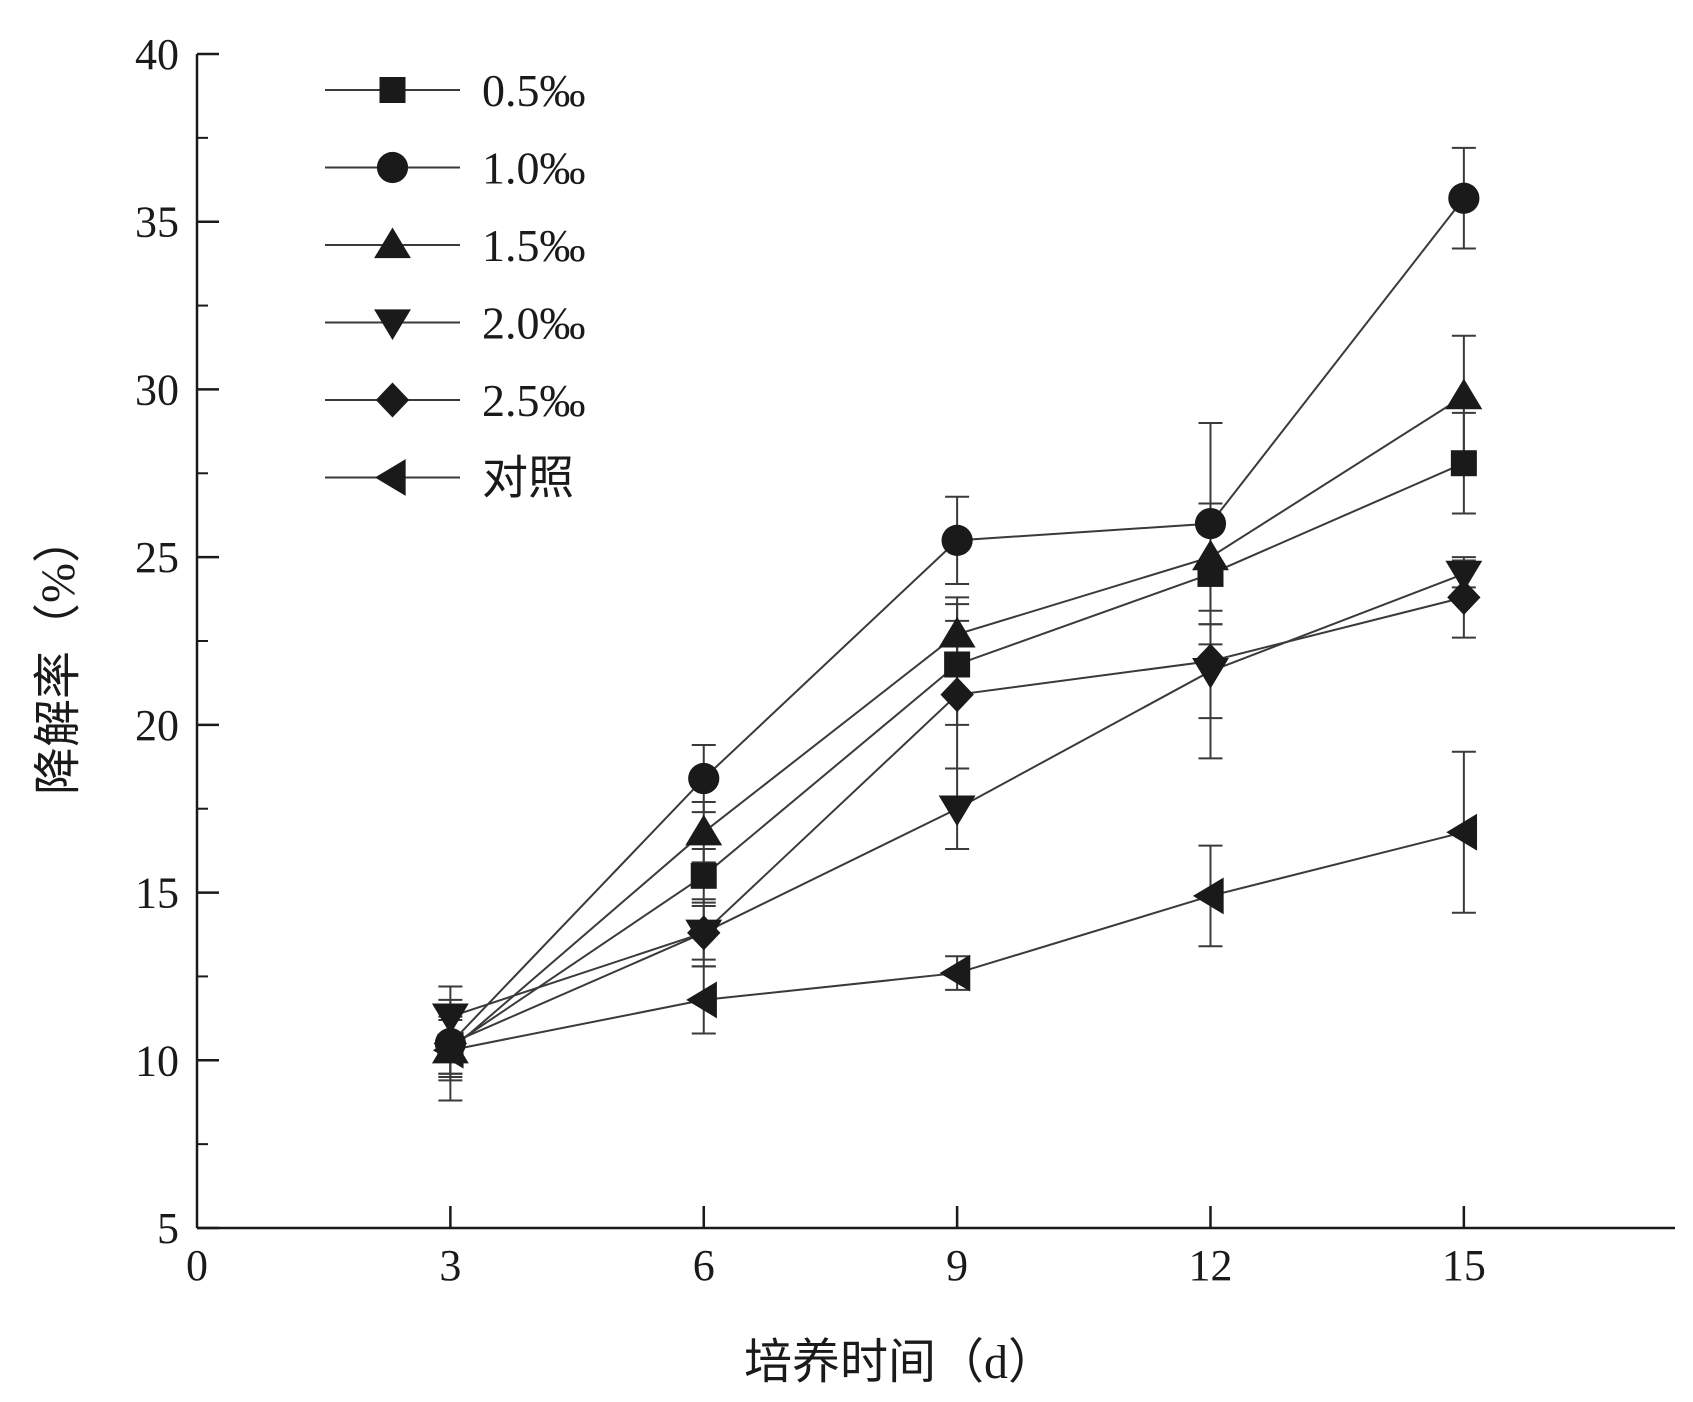 The height and width of the screenshot is (1402, 1693). I want to click on x-tick-label: 6, so click(704, 1265).